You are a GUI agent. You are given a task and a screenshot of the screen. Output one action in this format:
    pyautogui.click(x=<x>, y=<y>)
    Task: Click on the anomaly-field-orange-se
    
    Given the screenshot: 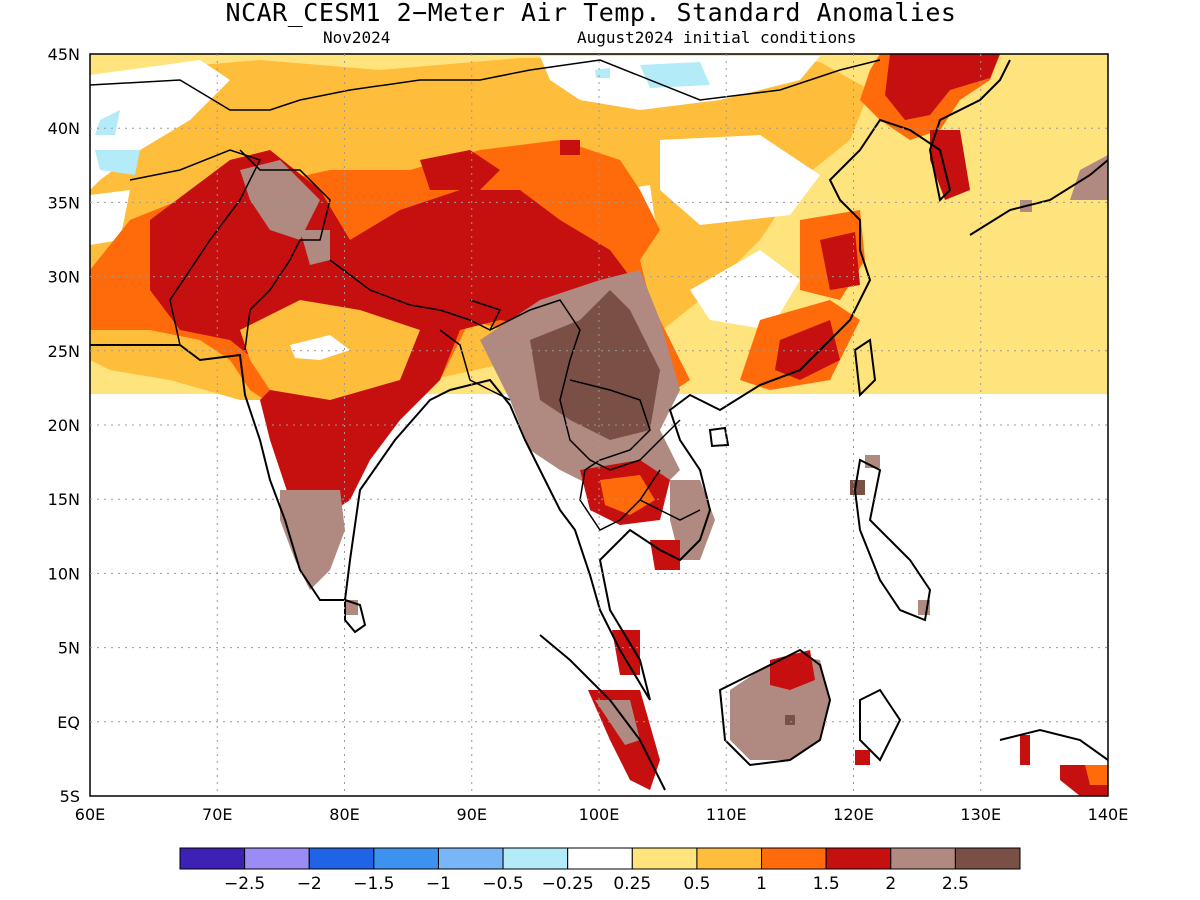 What is the action you would take?
    pyautogui.click(x=1096, y=775)
    